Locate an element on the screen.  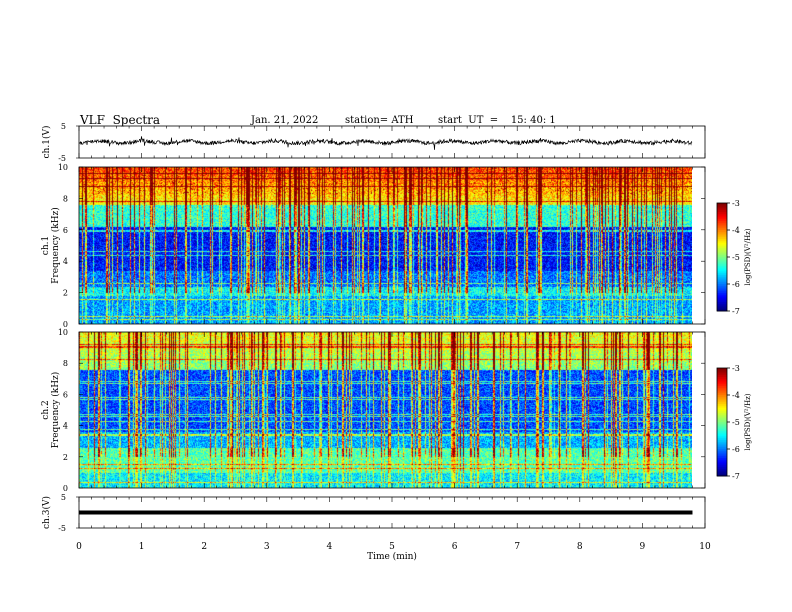
x-tick-label: 3 is located at coordinates (267, 547).